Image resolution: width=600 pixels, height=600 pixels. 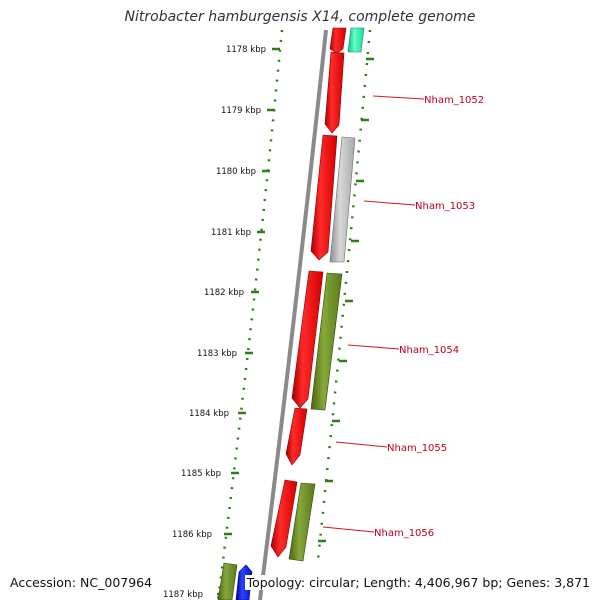 What do you see at coordinates (236, 172) in the screenshot?
I see `ruler-label: 1180 kbp` at bounding box center [236, 172].